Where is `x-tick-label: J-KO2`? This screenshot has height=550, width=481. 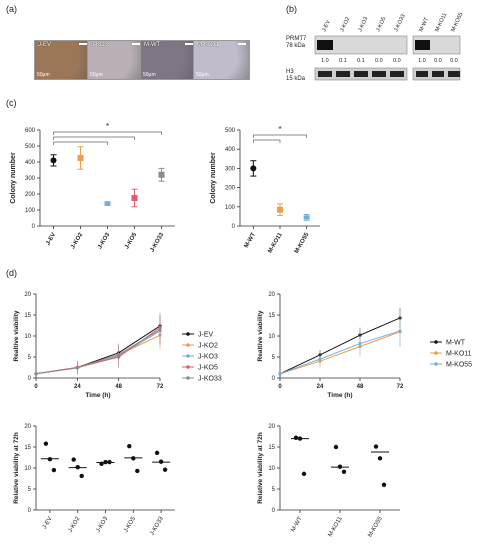 x-tick-label: J-KO2 is located at coordinates (77, 240).